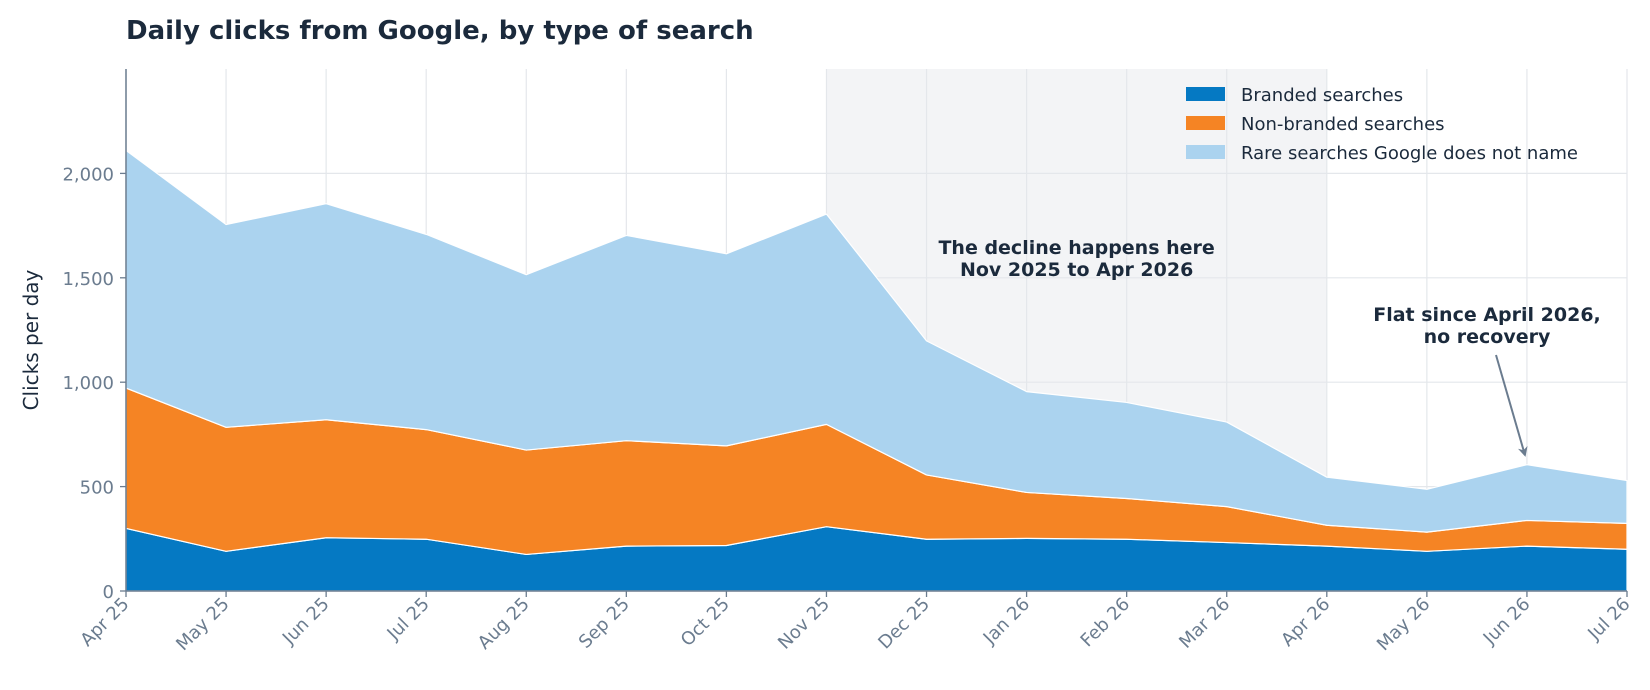 The height and width of the screenshot is (690, 1650). What do you see at coordinates (504, 624) in the screenshot?
I see `x-tick-label: Aug 25` at bounding box center [504, 624].